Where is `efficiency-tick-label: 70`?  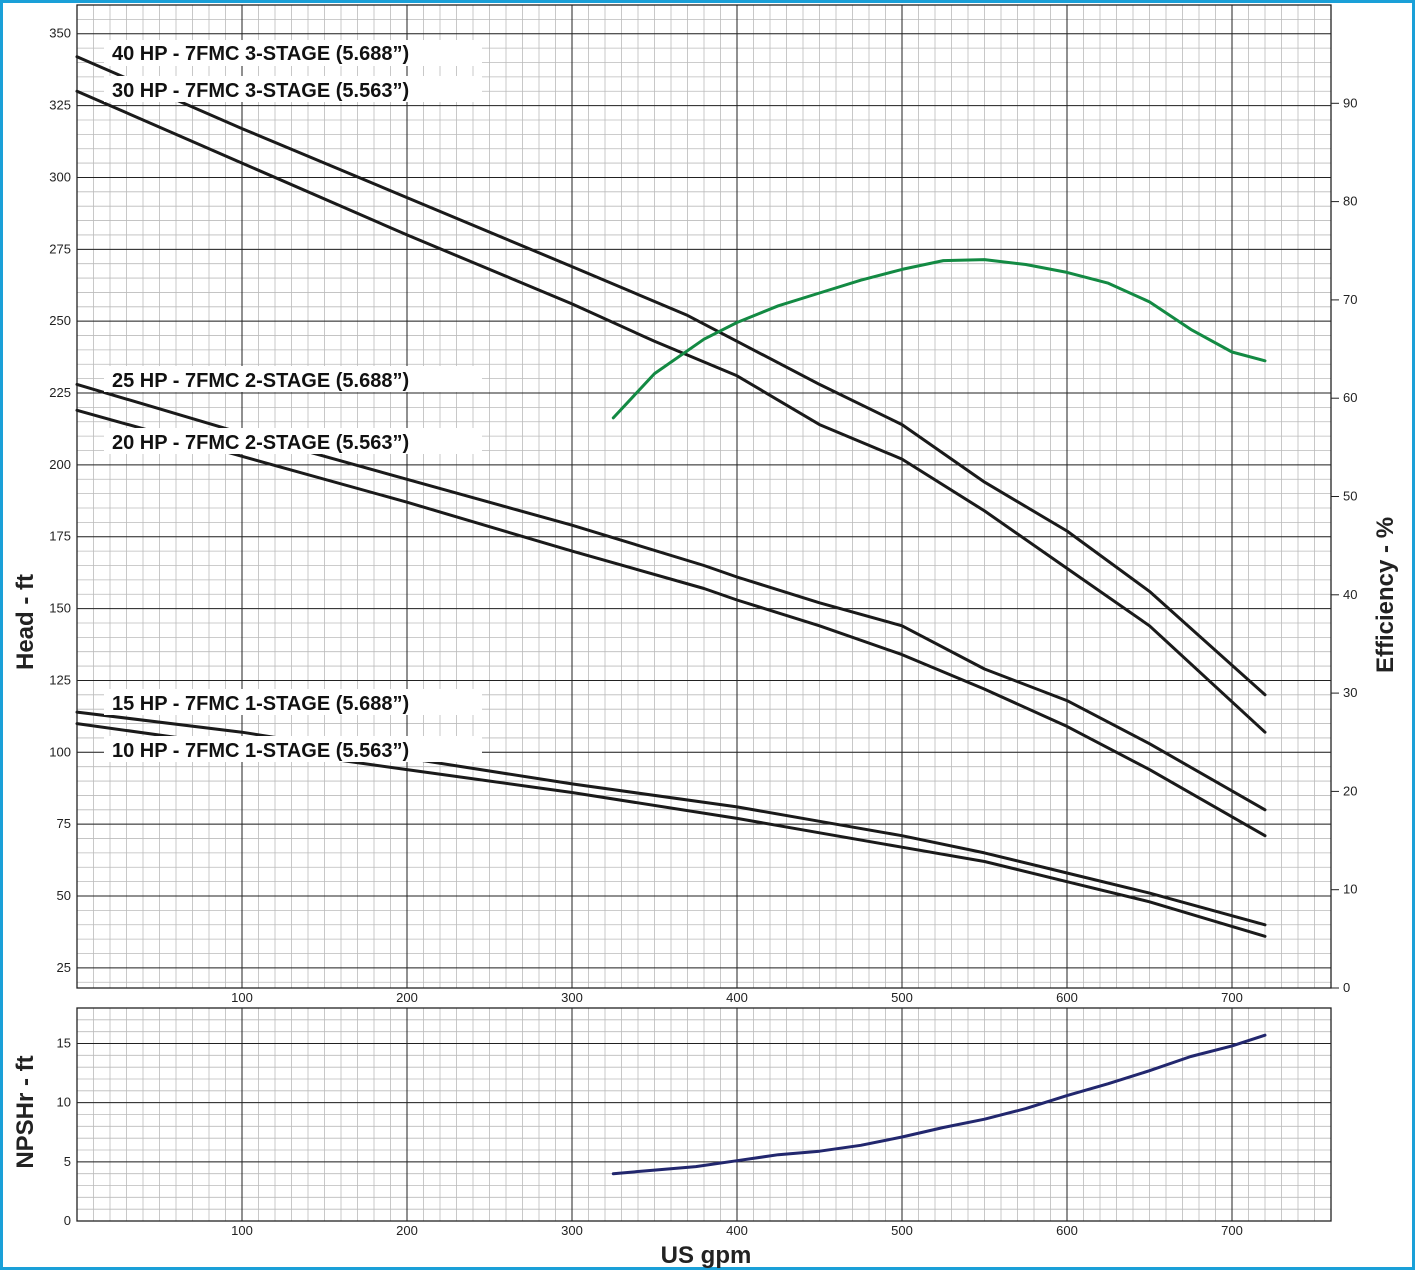
efficiency-tick-label: 70 is located at coordinates (1350, 299).